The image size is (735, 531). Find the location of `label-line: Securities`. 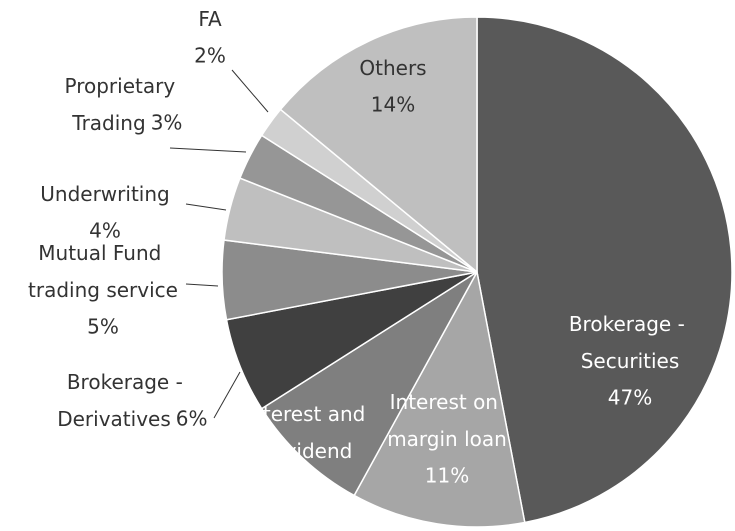

label-line: Securities is located at coordinates (630, 361).